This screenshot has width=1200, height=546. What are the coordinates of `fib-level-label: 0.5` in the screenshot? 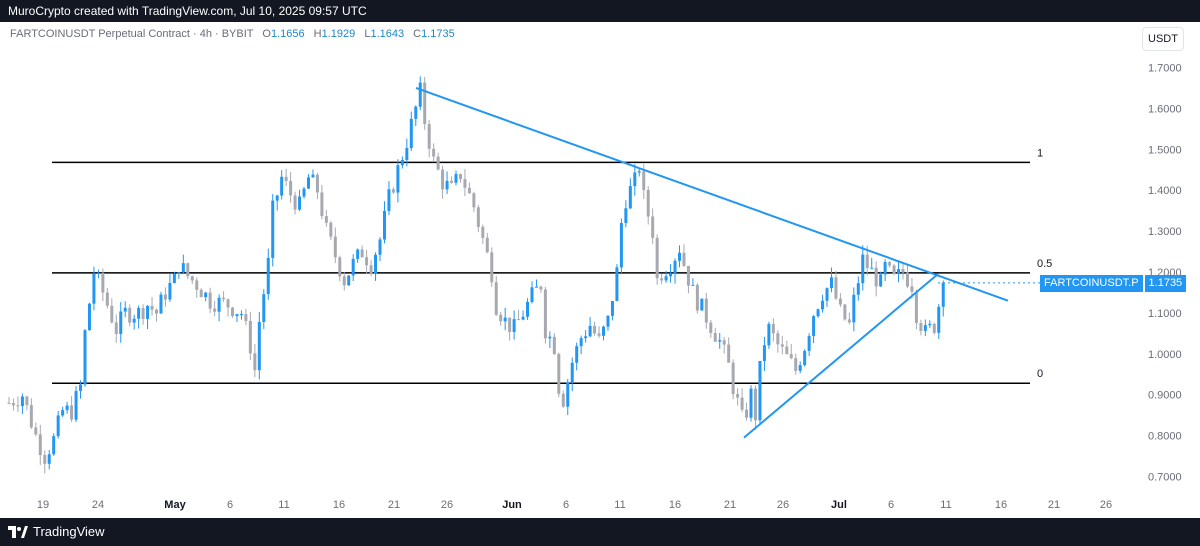 It's located at (1044, 264).